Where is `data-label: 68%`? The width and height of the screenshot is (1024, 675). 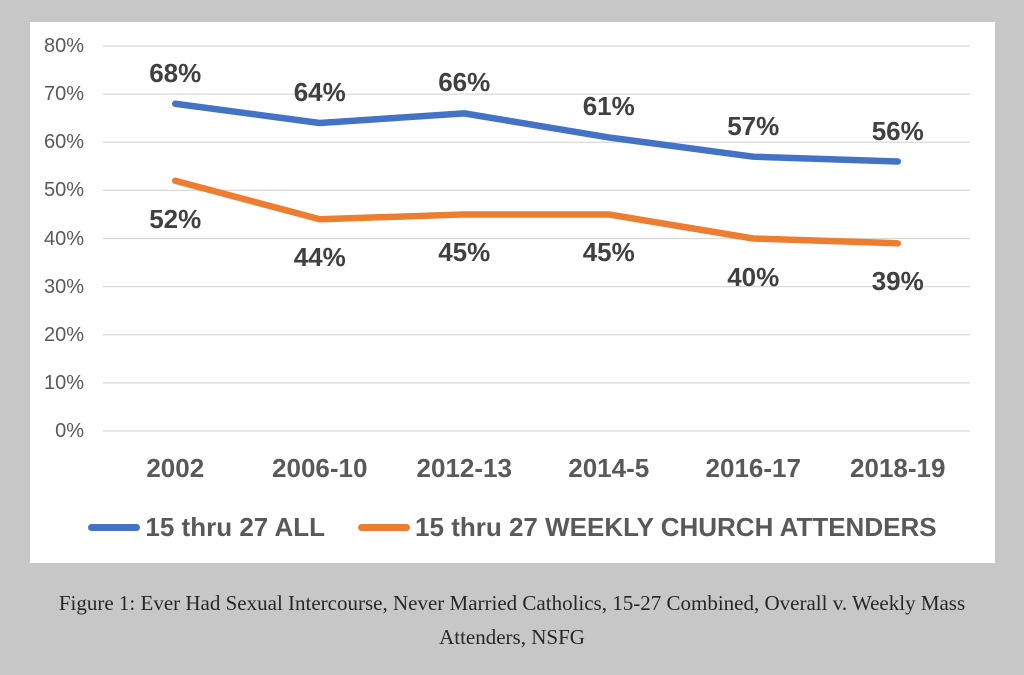
data-label: 68% is located at coordinates (175, 72).